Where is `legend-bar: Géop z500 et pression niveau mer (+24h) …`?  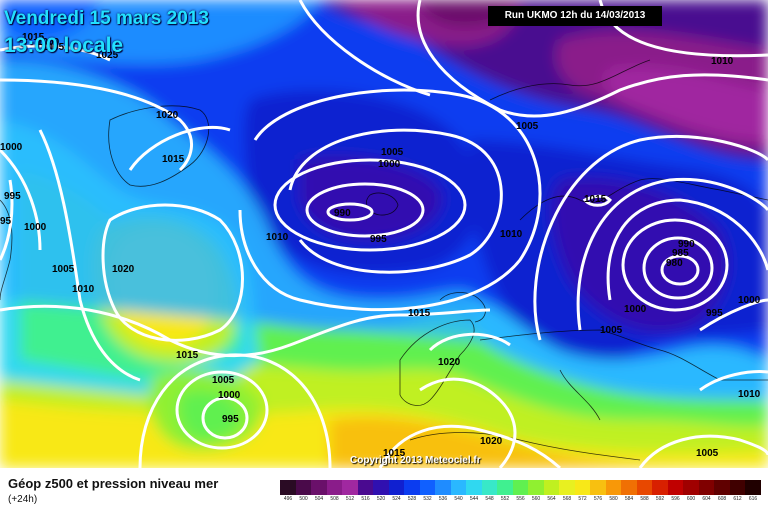
legend-bar: Géop z500 et pression niveau mer (+24h) … is located at coordinates (384, 490).